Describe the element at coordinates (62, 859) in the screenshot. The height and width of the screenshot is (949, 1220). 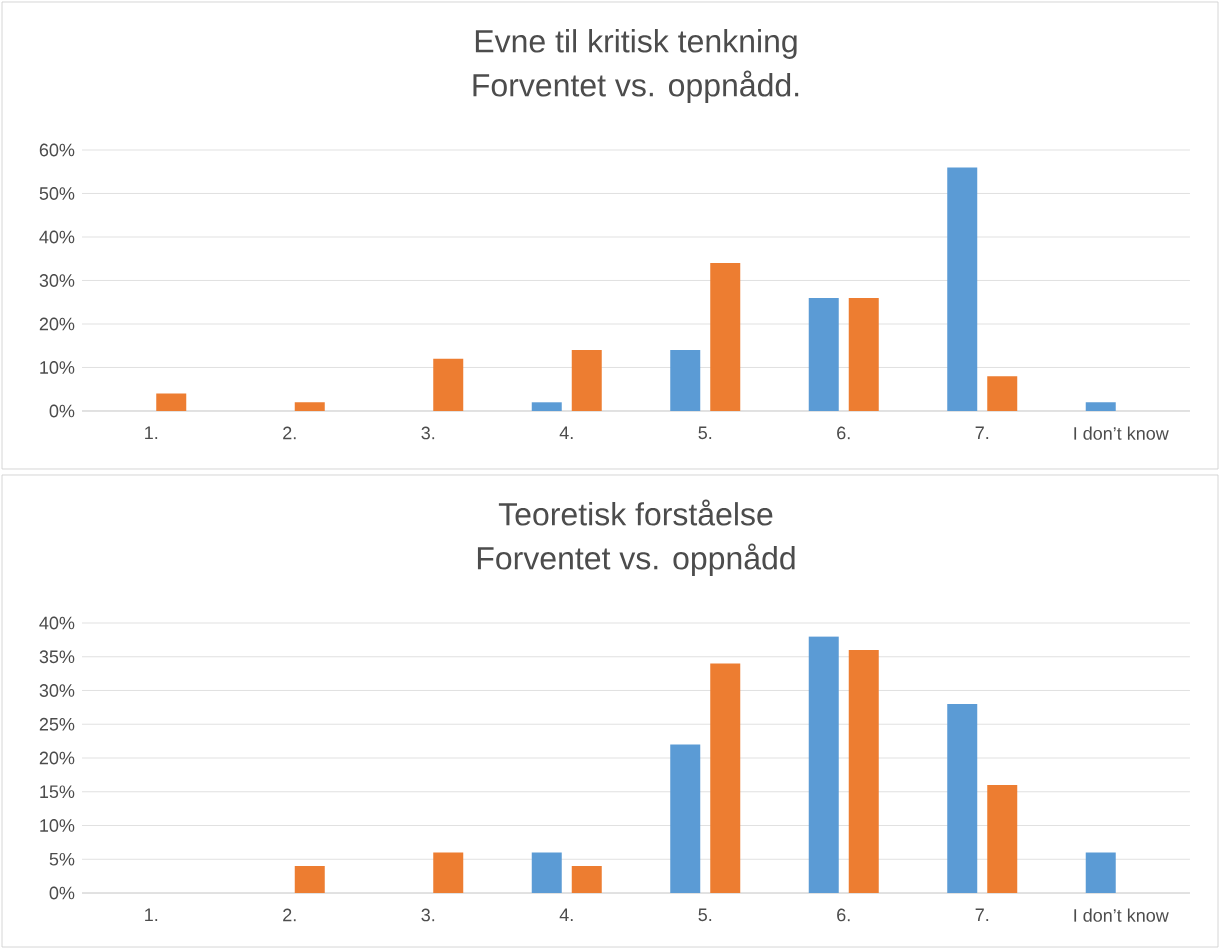
I see `y-tick-label: 5%` at that location.